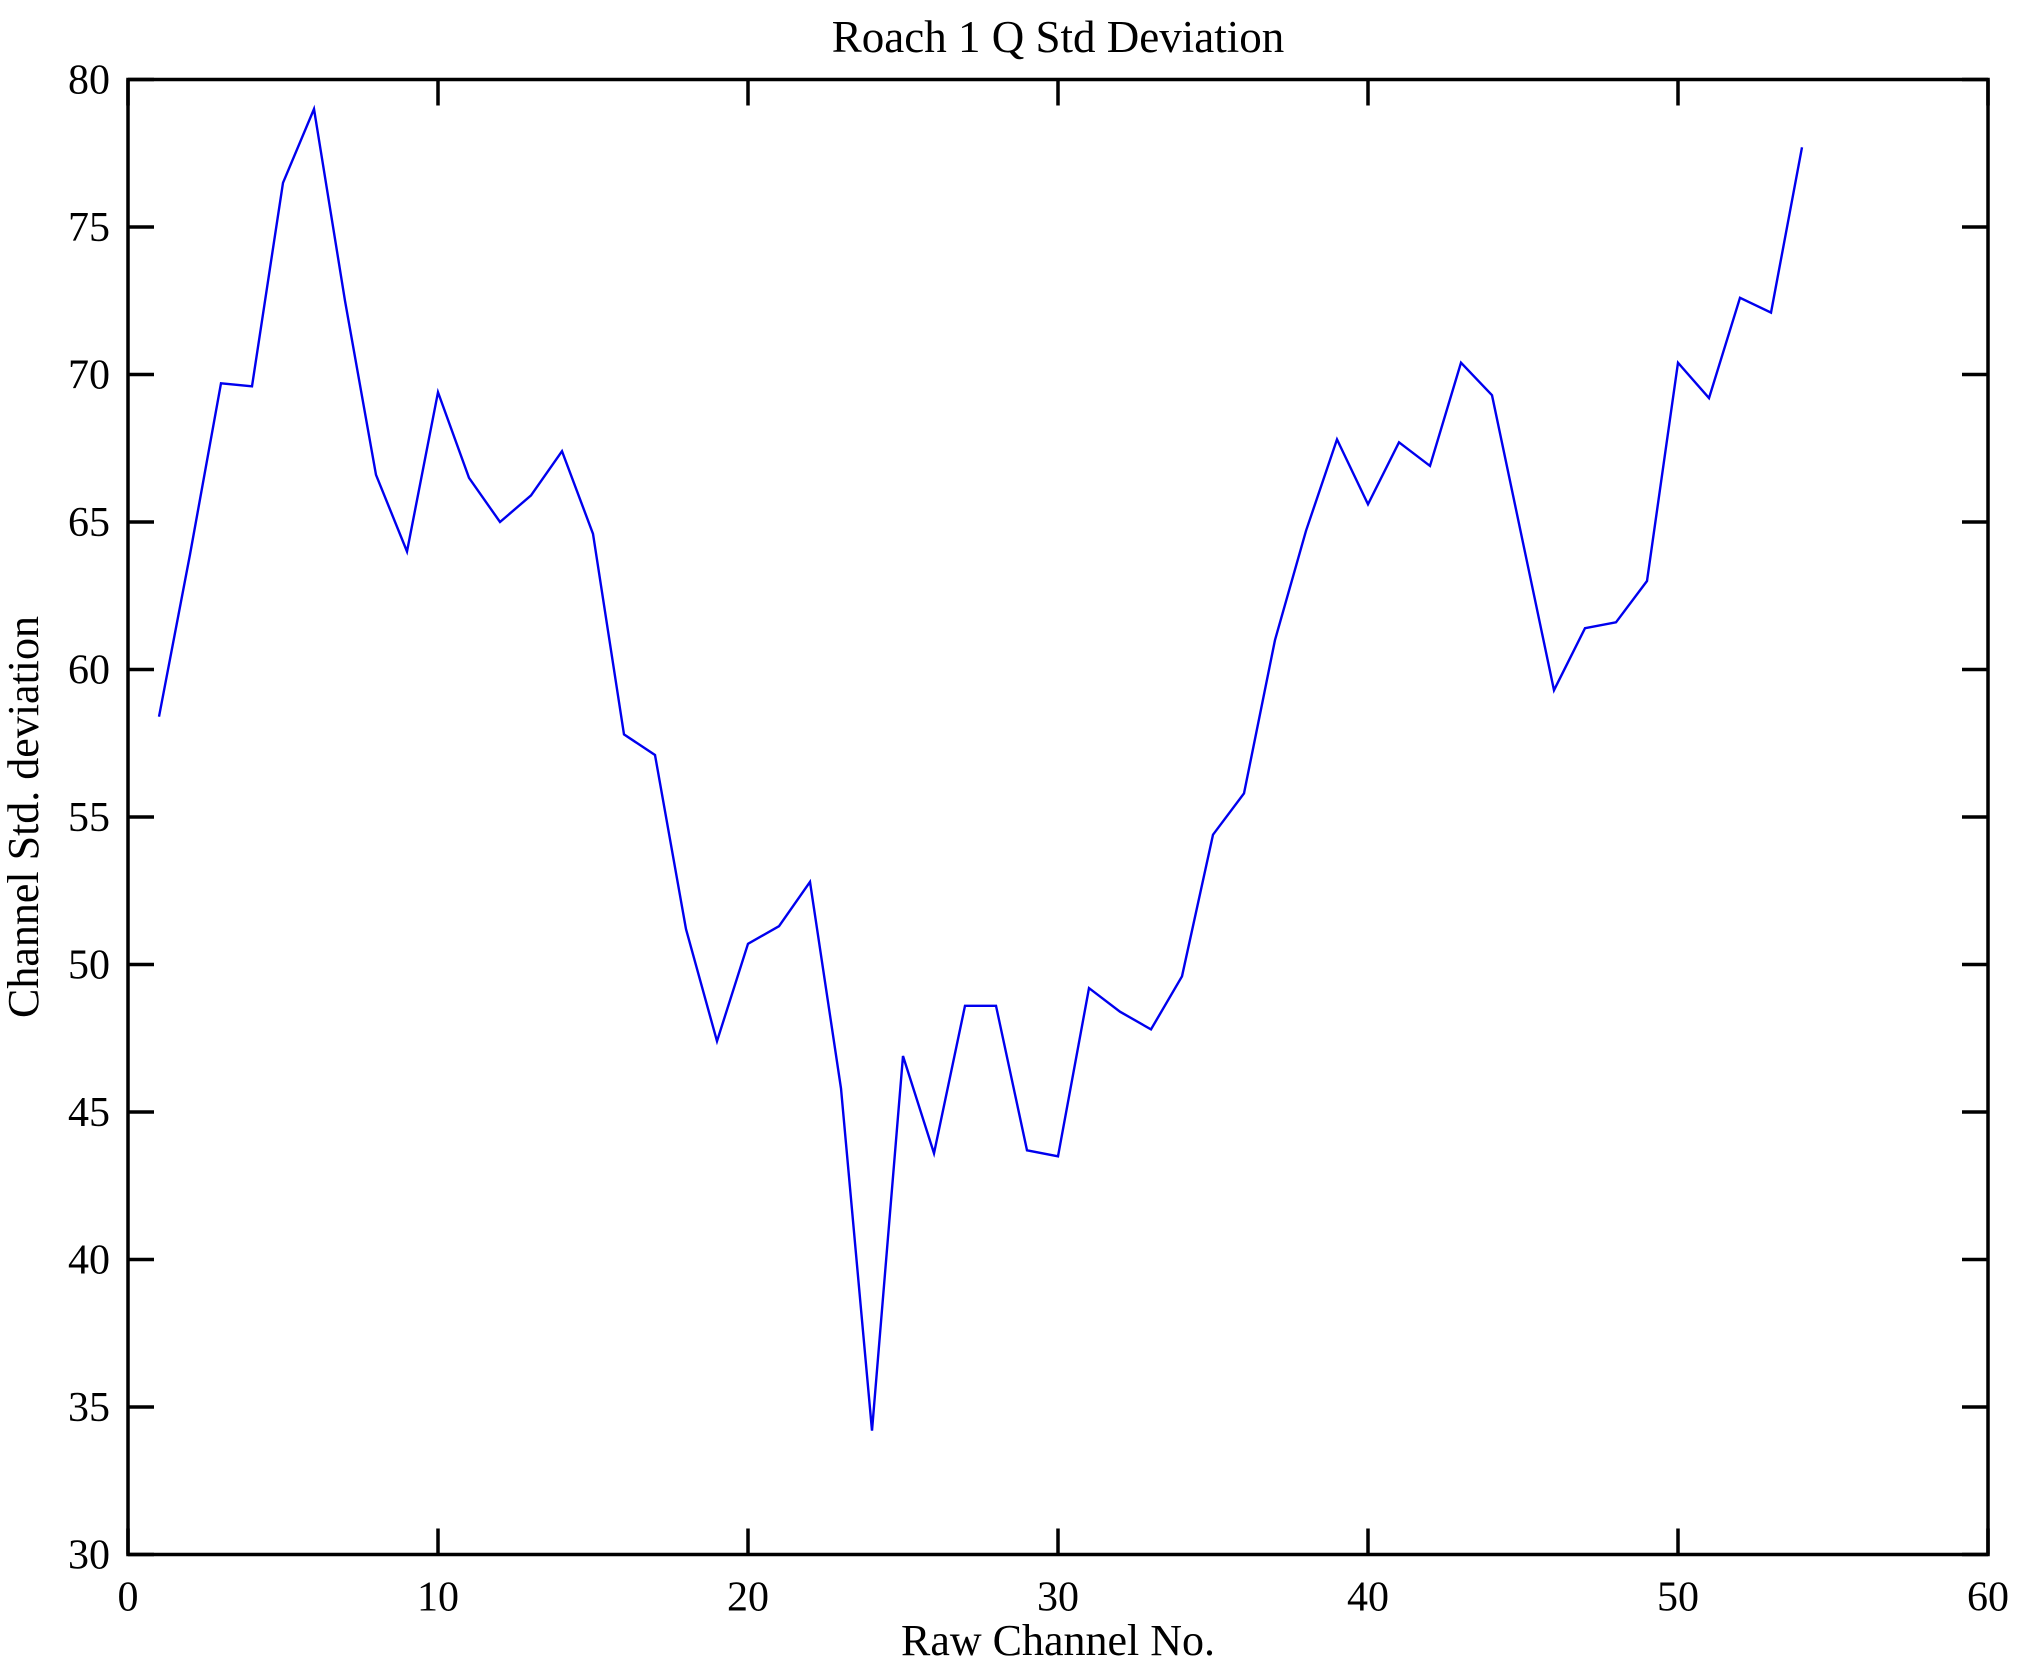 This screenshot has height=1676, width=2025. Describe the element at coordinates (89, 966) in the screenshot. I see `y-tick-label: 50` at that location.